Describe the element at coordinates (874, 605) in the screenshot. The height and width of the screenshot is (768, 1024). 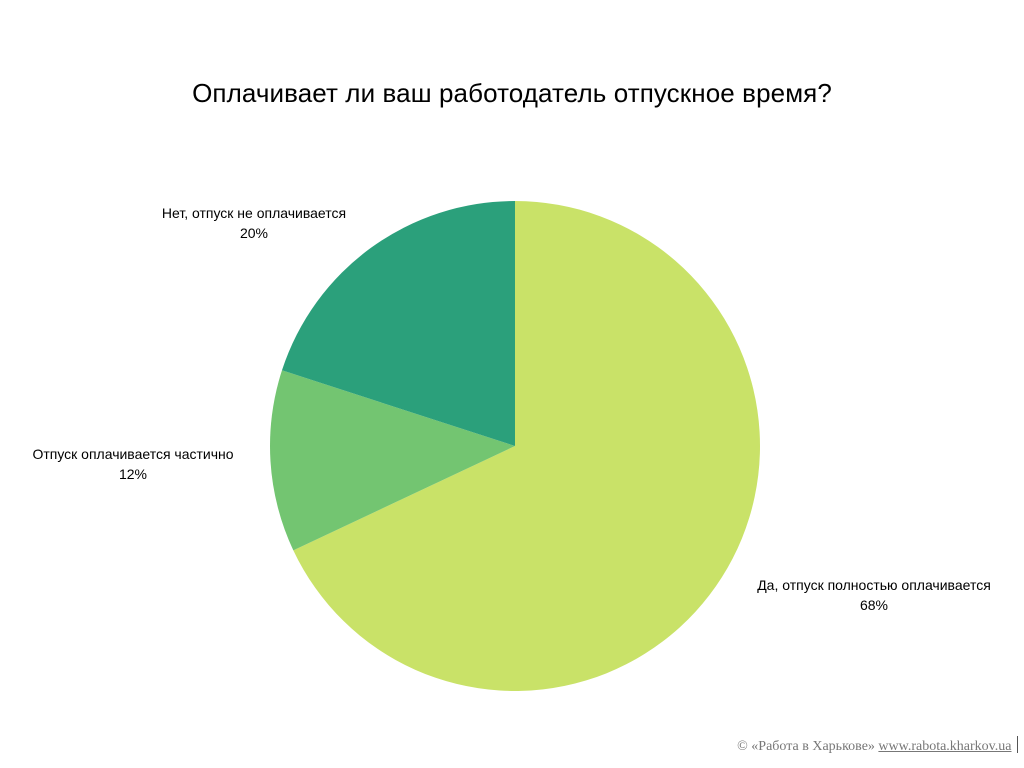
I see `slice-label-percent: 68%` at that location.